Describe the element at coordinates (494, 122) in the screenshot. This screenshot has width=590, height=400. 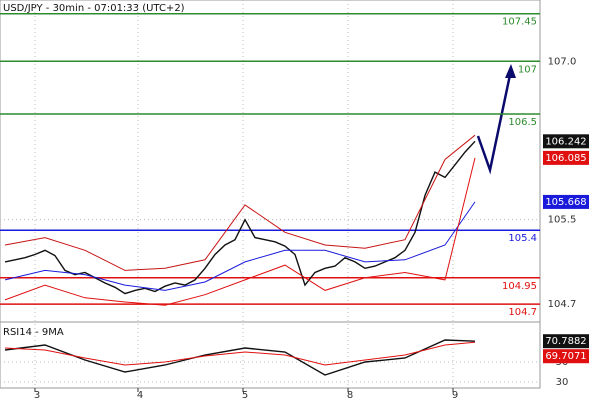
I see `forecast-arrow` at that location.